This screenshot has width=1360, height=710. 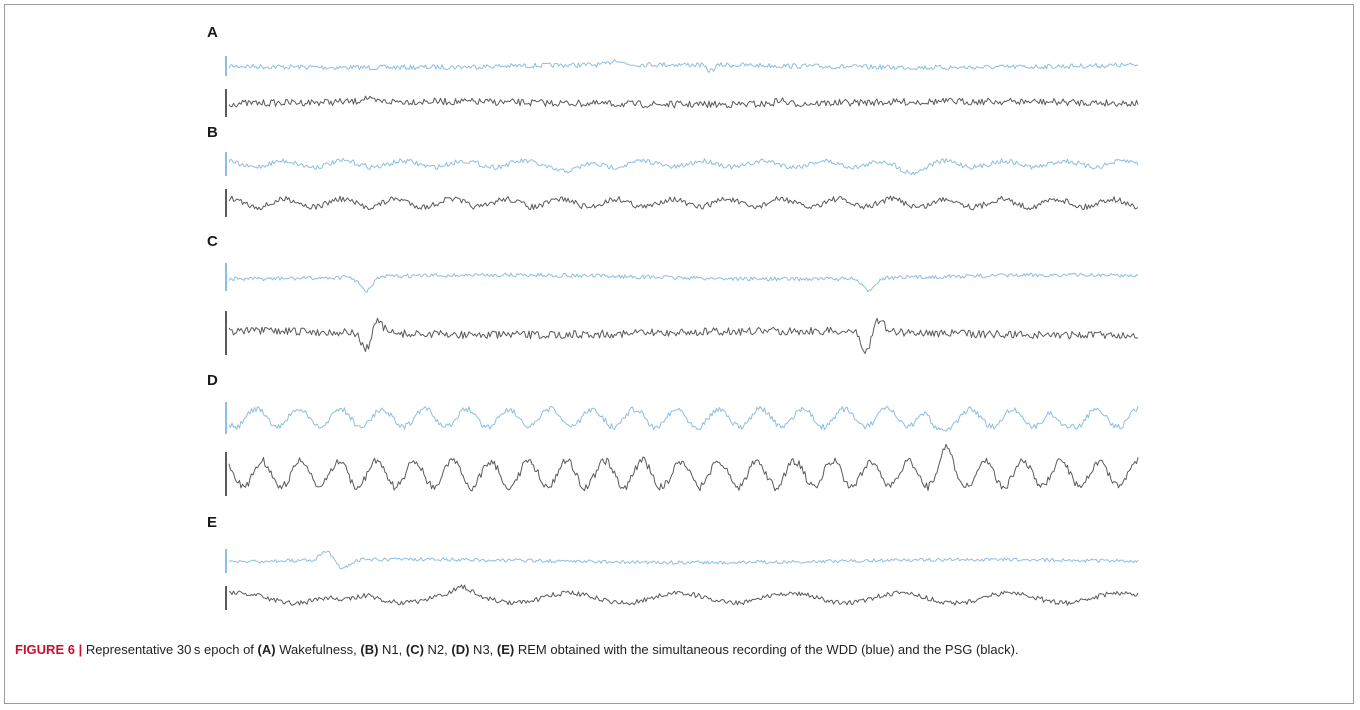 I want to click on wdd-trace-a, so click(x=683, y=66).